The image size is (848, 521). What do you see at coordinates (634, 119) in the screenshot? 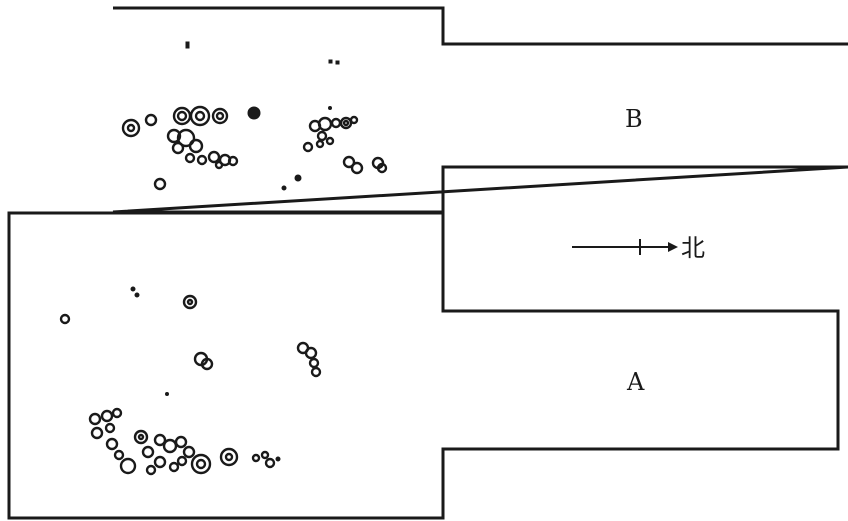
I see `area-b-label: B` at bounding box center [634, 119].